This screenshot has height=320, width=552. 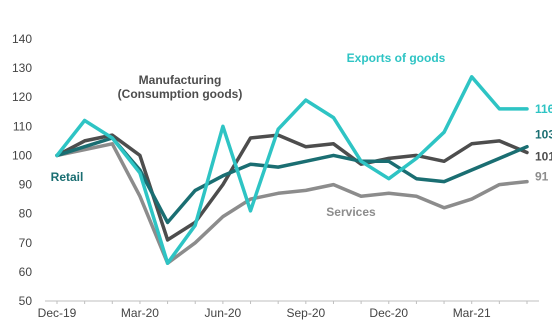 What do you see at coordinates (26, 272) in the screenshot?
I see `y-tick-label: 60` at bounding box center [26, 272].